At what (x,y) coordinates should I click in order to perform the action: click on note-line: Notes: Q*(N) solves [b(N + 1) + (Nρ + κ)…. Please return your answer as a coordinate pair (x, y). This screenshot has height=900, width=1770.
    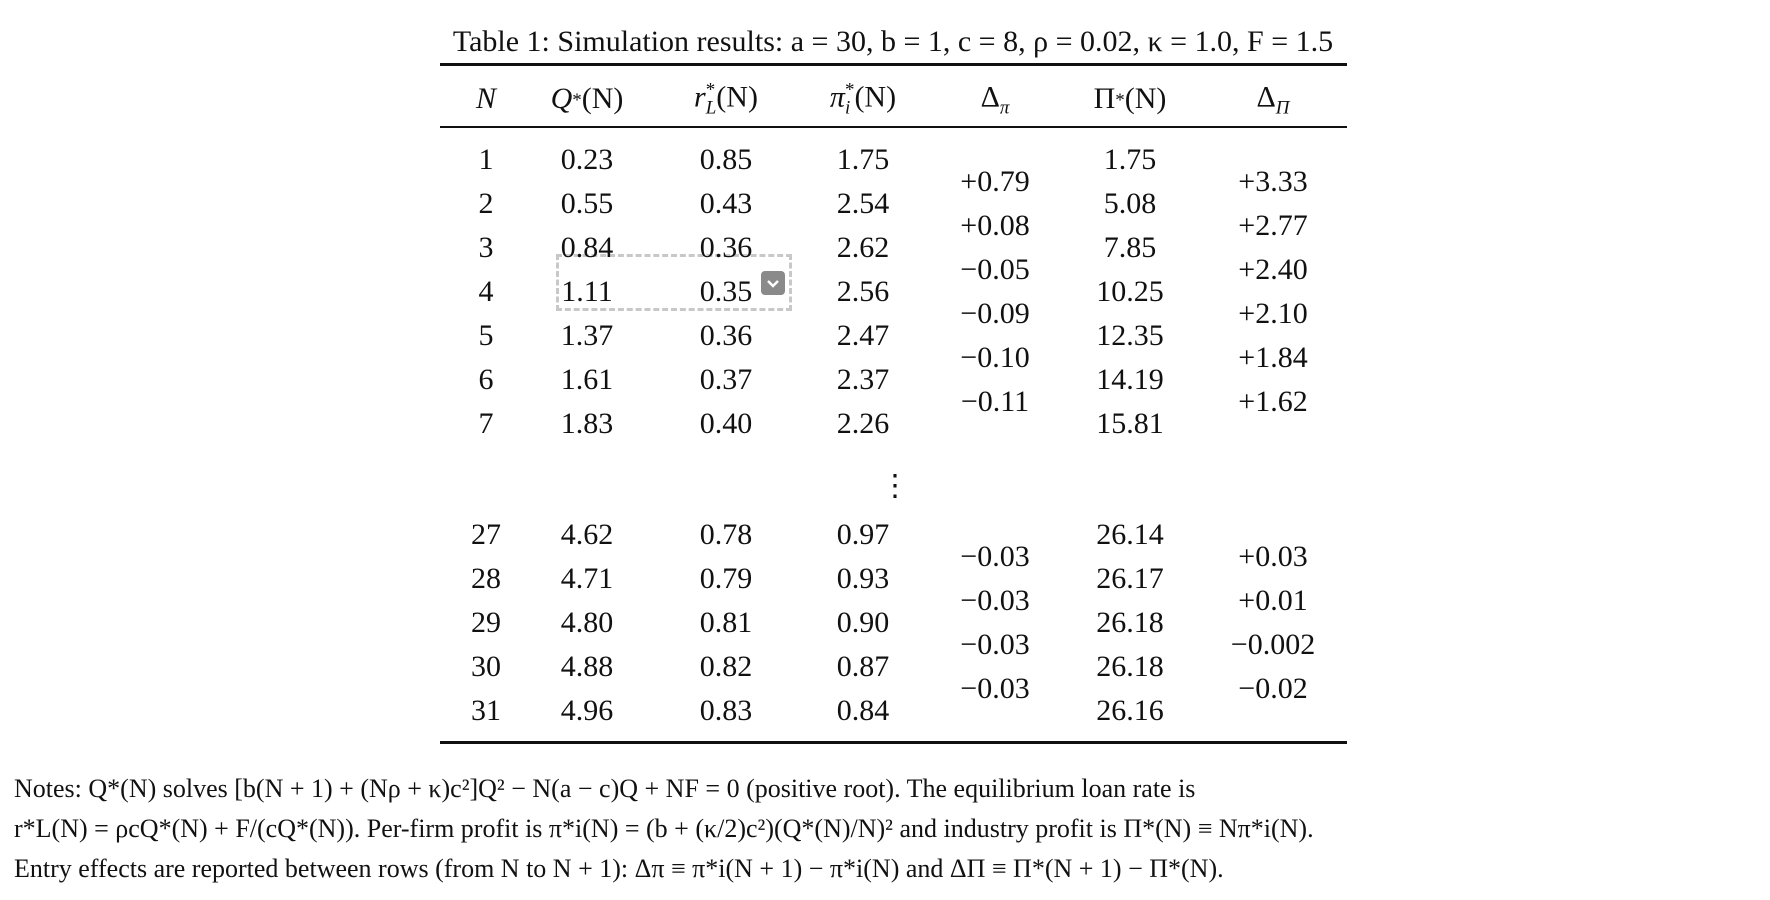
    Looking at the image, I should click on (605, 788).